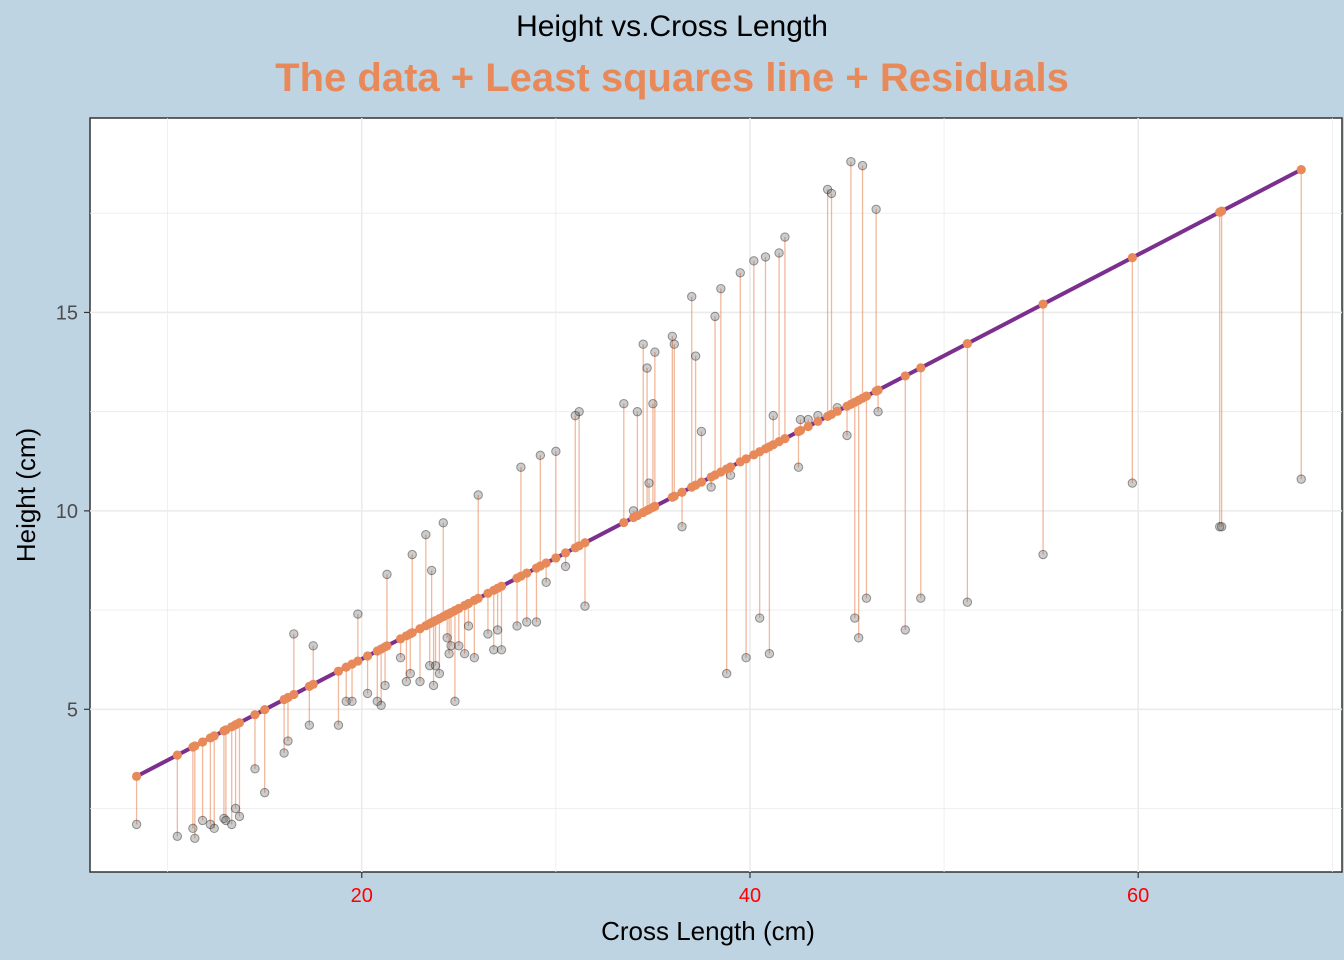  What do you see at coordinates (708, 931) in the screenshot?
I see `x-axis-label: Cross Length (cm)` at bounding box center [708, 931].